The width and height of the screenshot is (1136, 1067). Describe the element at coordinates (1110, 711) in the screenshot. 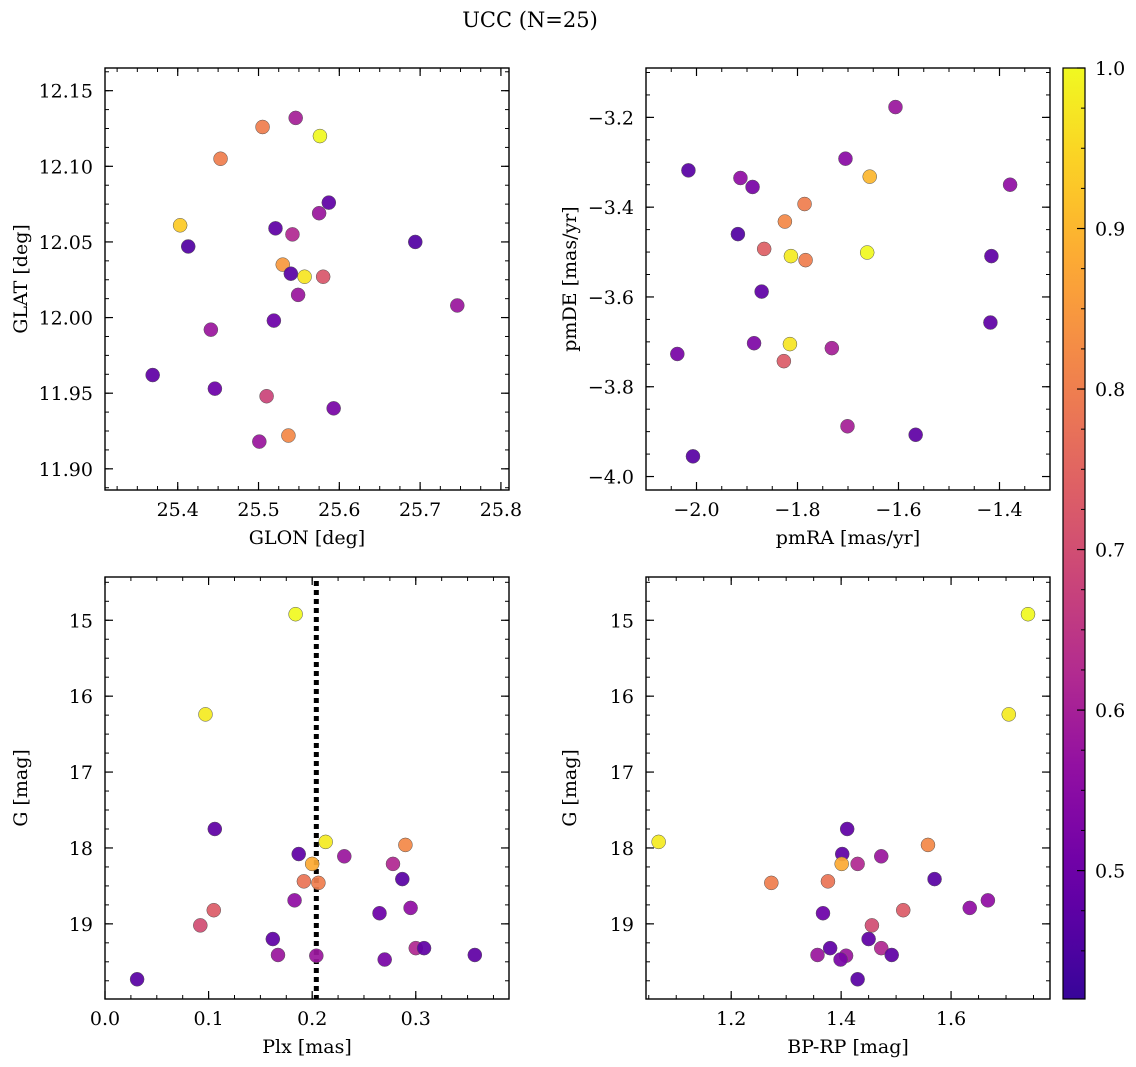

I see `colorbar-tick-label: 0.6` at that location.